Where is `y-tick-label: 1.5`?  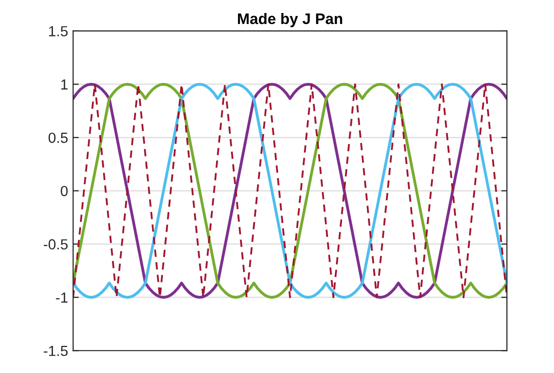
y-tick-label: 1.5 is located at coordinates (58, 31).